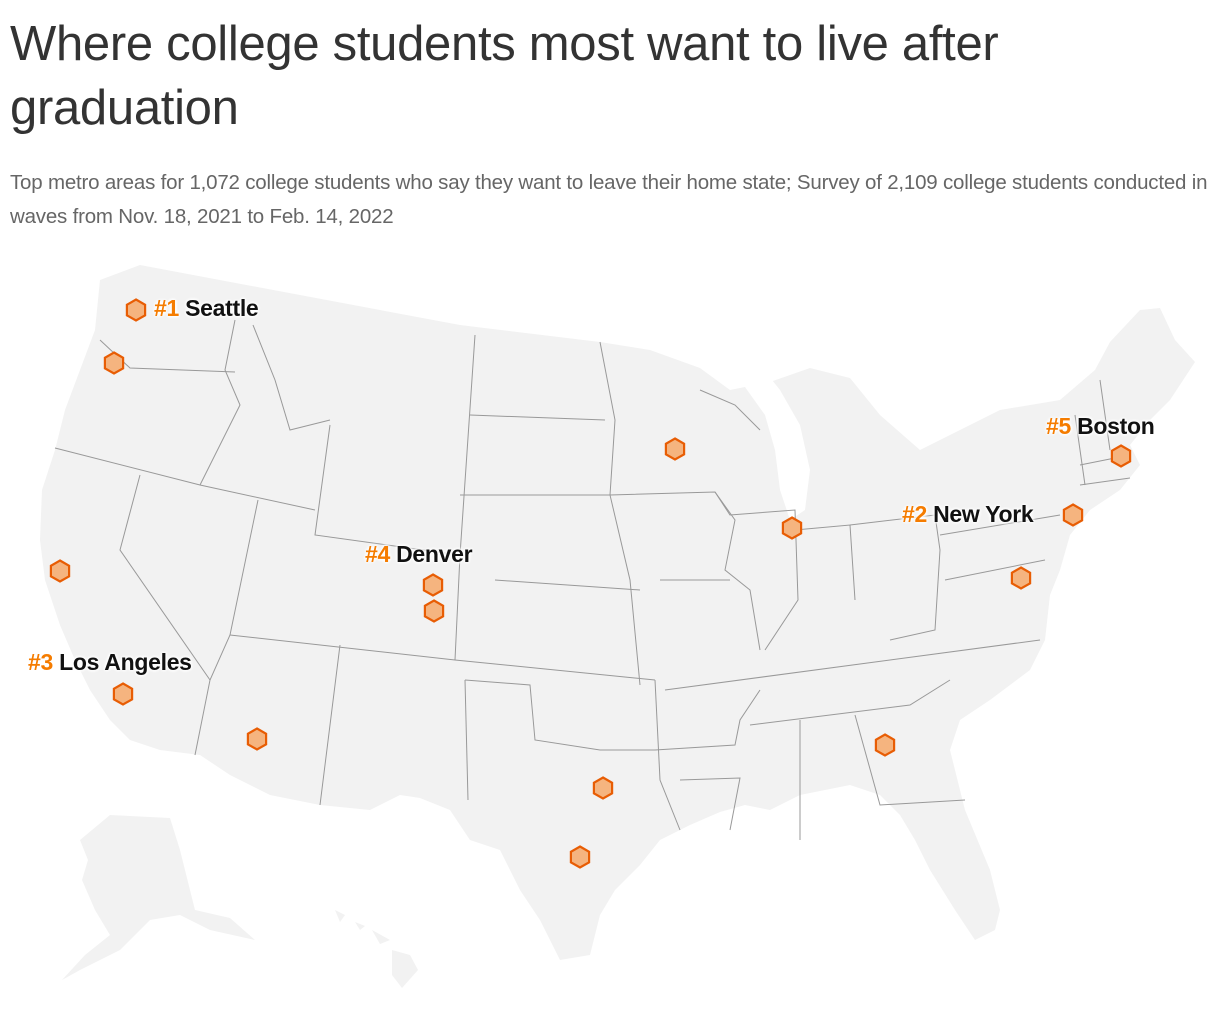 This screenshot has width=1220, height=1016. What do you see at coordinates (40, 662) in the screenshot?
I see `rank-text: #3` at bounding box center [40, 662].